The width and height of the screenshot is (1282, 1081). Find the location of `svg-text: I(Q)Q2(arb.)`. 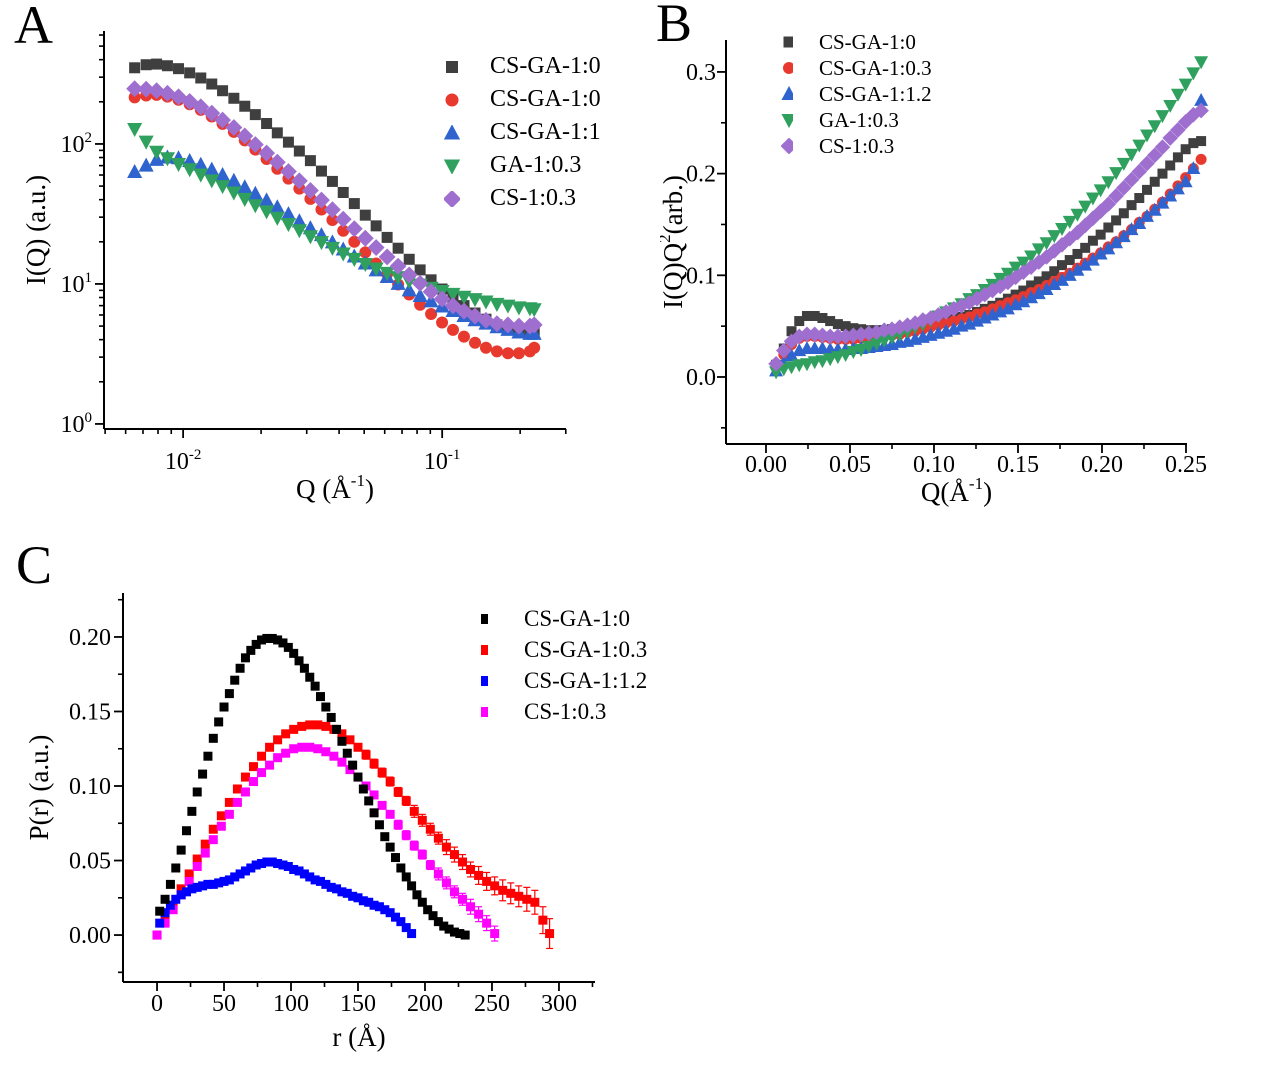

svg-text: I(Q)Q2(arb.) is located at coordinates (674, 242).